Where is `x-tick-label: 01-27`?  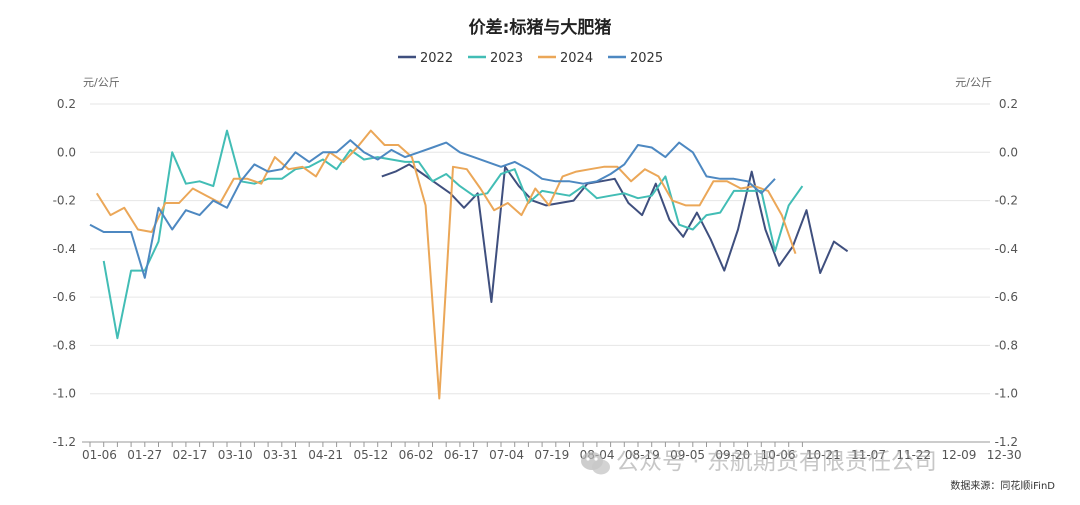
x-tick-label: 01-27 is located at coordinates (144, 455).